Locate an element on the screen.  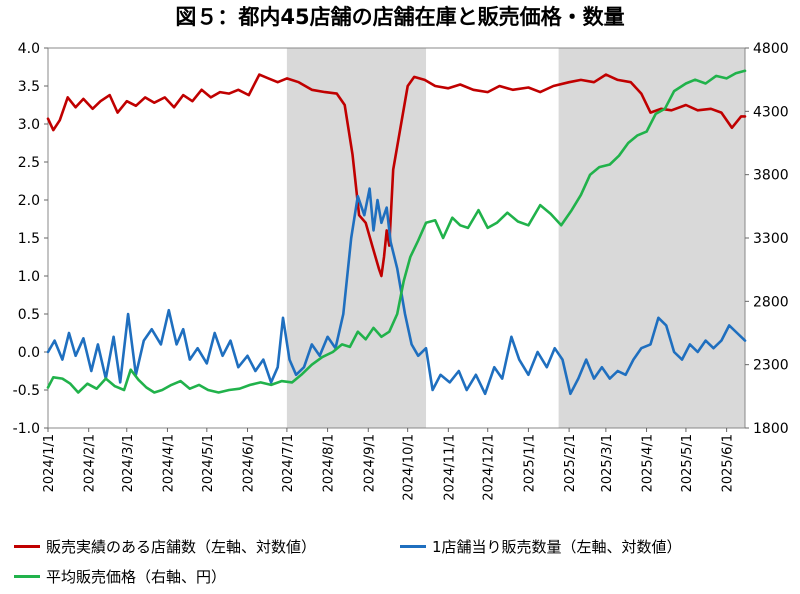
x-tick-label: 2025/6/1 is located at coordinates (728, 463).